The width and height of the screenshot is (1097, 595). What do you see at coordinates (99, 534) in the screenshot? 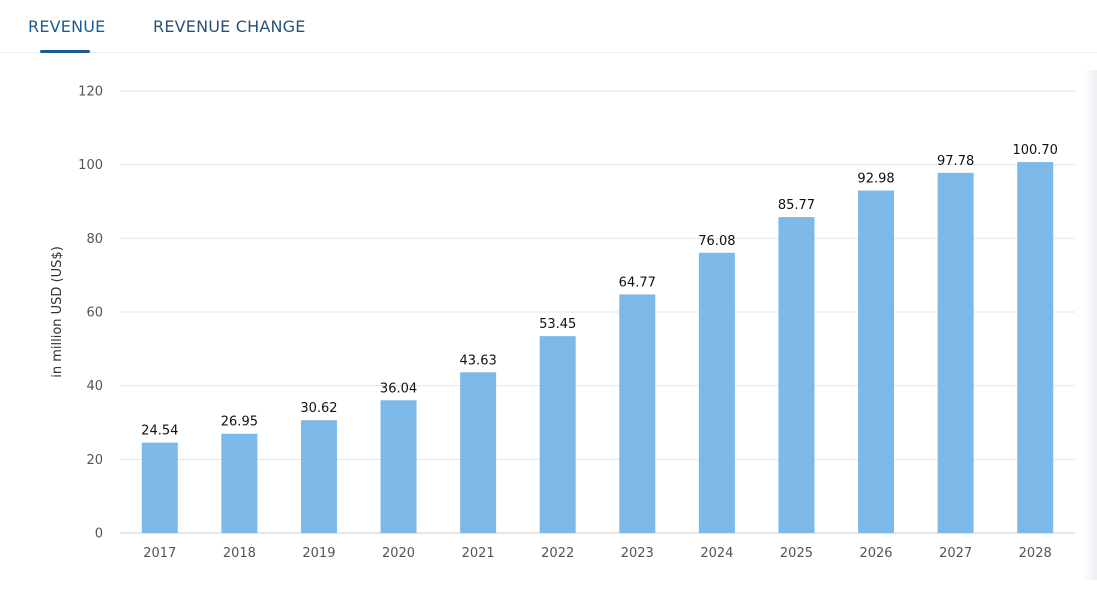
I see `y-tick-label: 0` at bounding box center [99, 534].